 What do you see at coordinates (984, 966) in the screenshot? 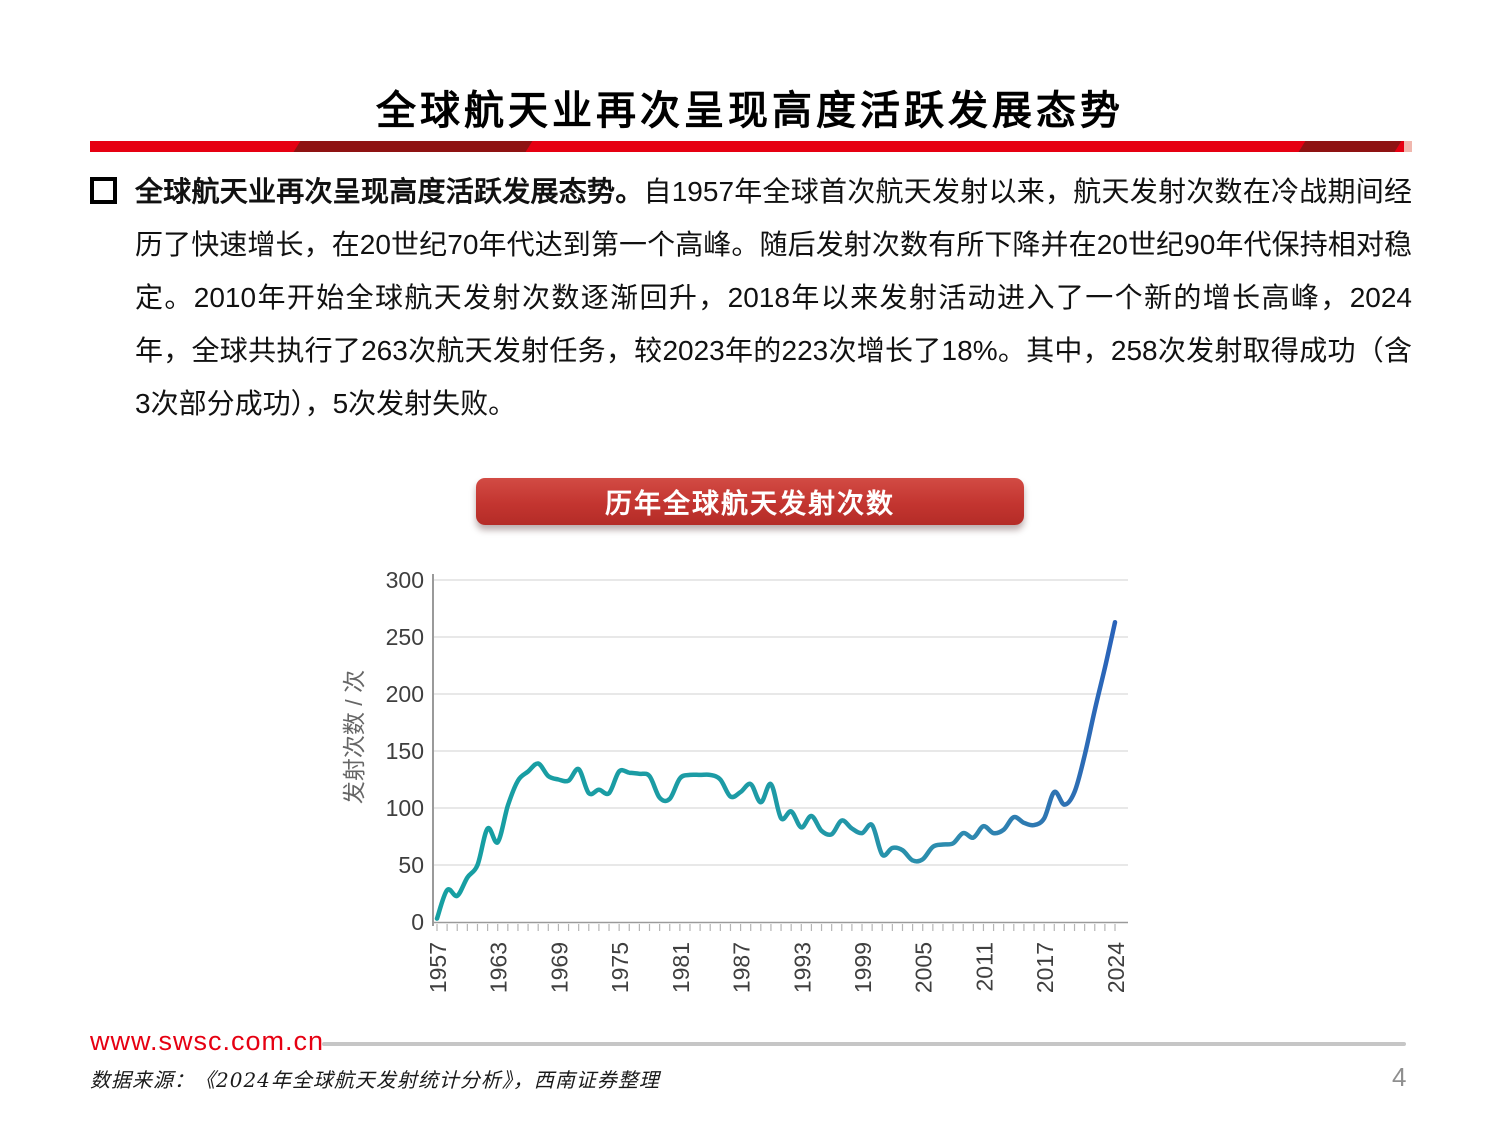
I see `x-tick-label: 2011` at bounding box center [984, 966].